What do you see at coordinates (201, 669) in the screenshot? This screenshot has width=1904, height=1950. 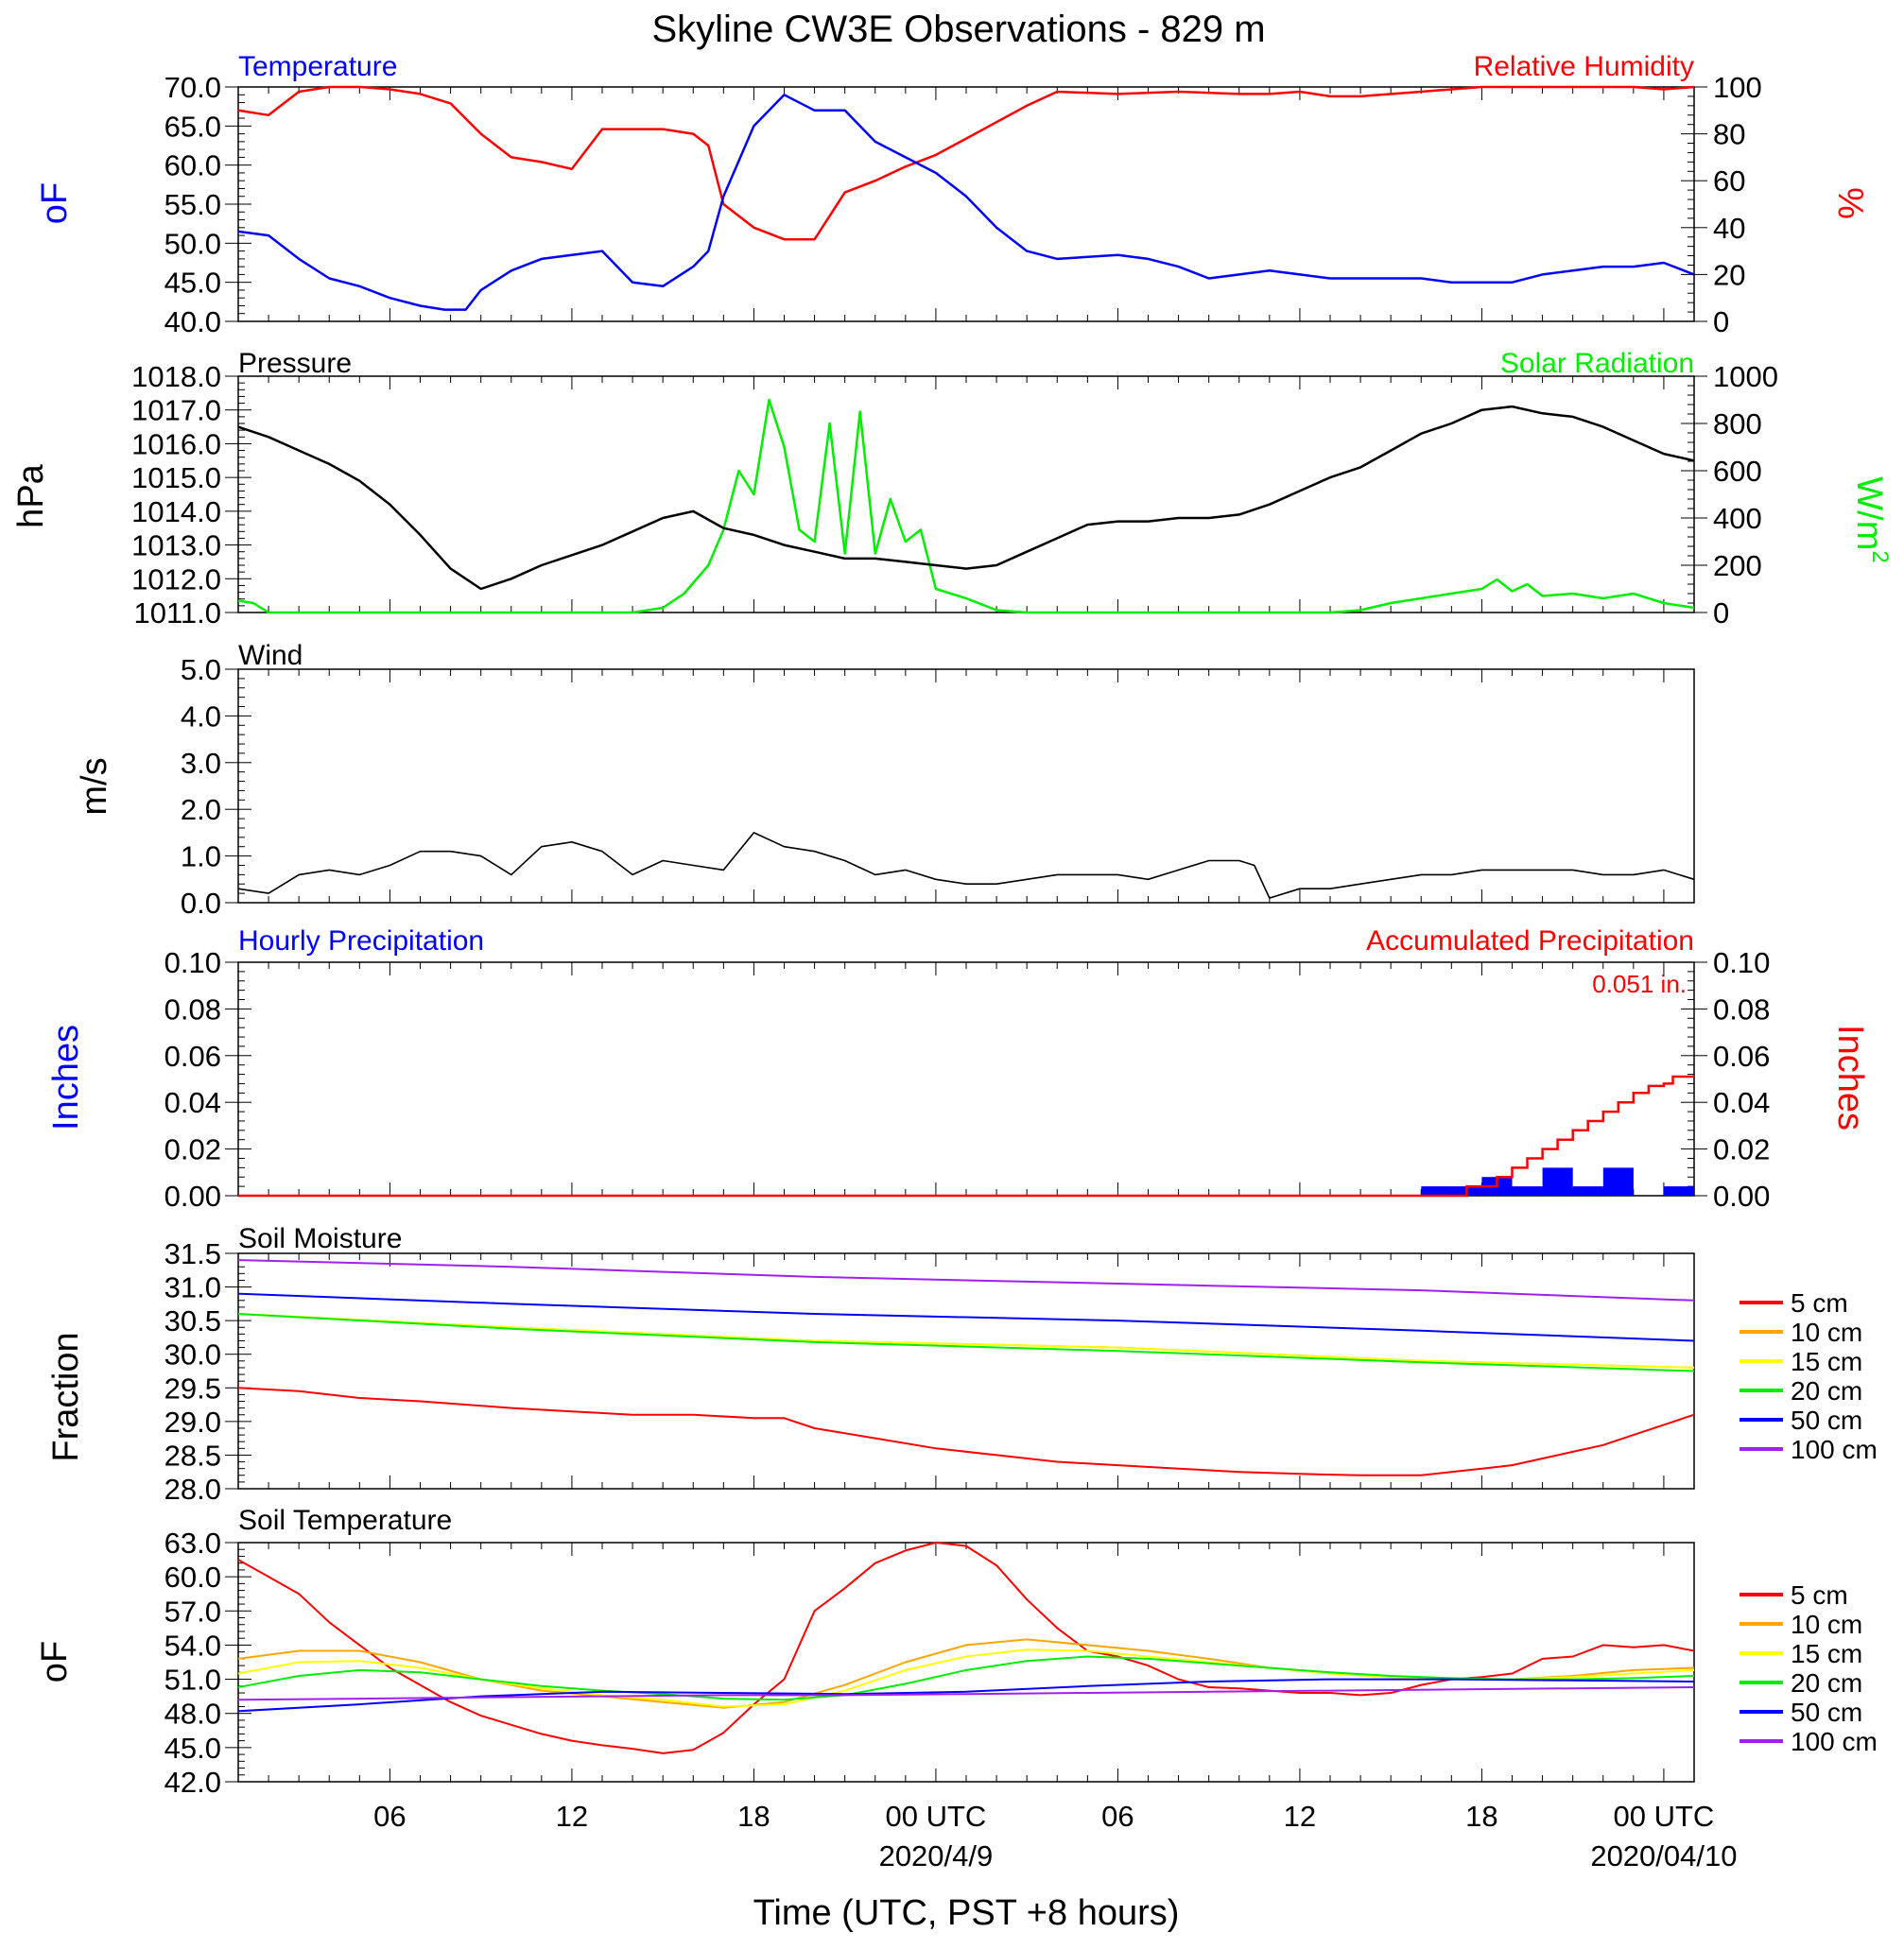 I see `y-tick-label-left: 5.0` at bounding box center [201, 669].